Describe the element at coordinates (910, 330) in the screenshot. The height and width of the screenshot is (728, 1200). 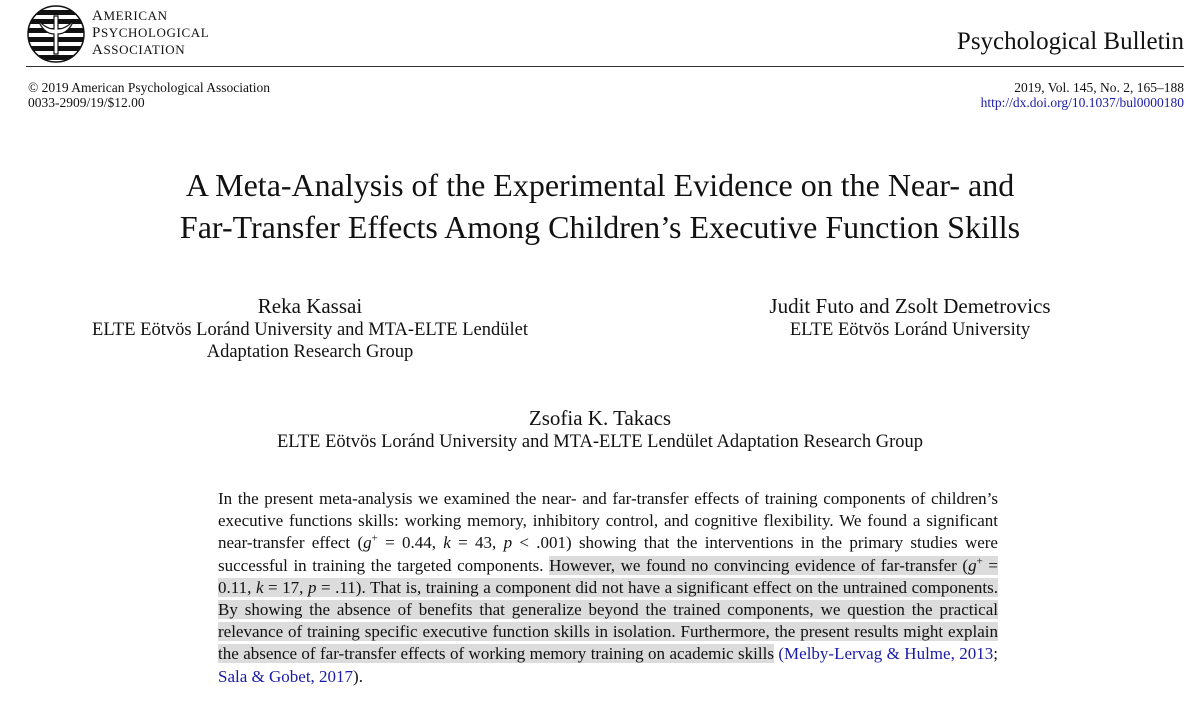
I see `author-affiliation: ELTE Eötvös Loránd University` at that location.